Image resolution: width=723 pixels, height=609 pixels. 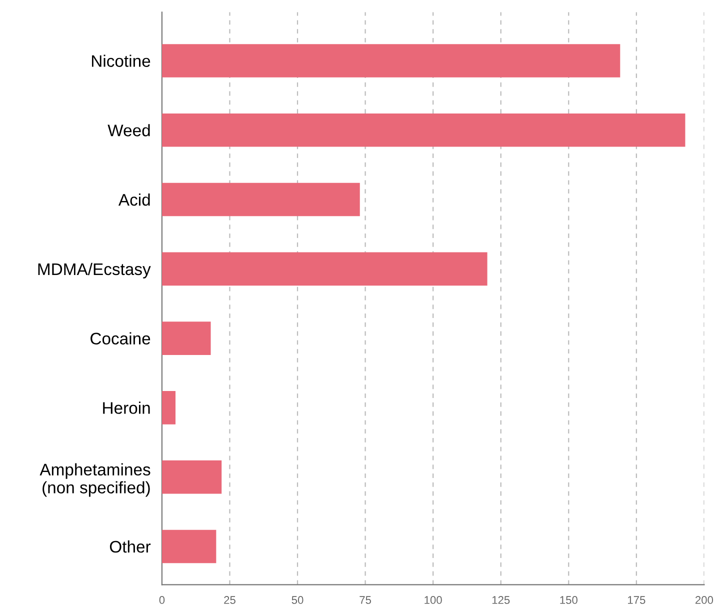 What do you see at coordinates (637, 600) in the screenshot?
I see `x-tick-label: 175` at bounding box center [637, 600].